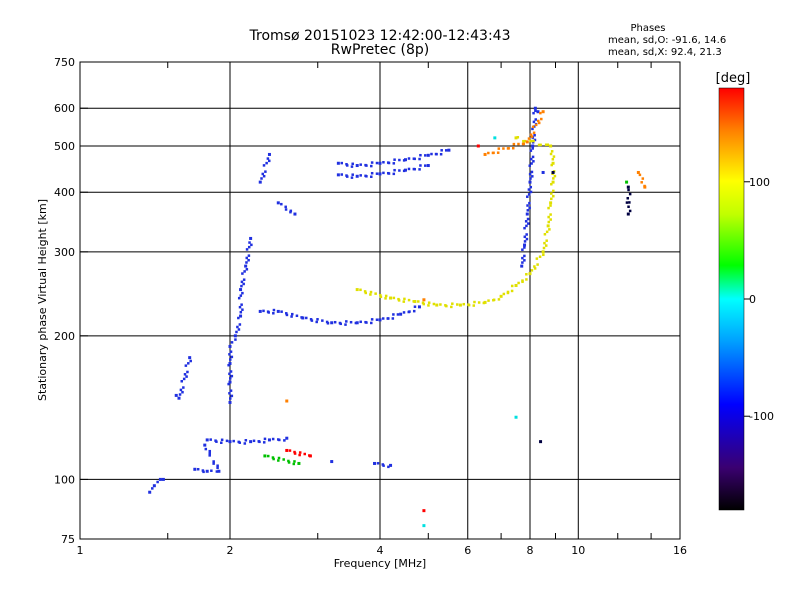 The width and height of the screenshot is (800, 600). Describe the element at coordinates (578, 550) in the screenshot. I see `x-tick-label: 10` at that location.